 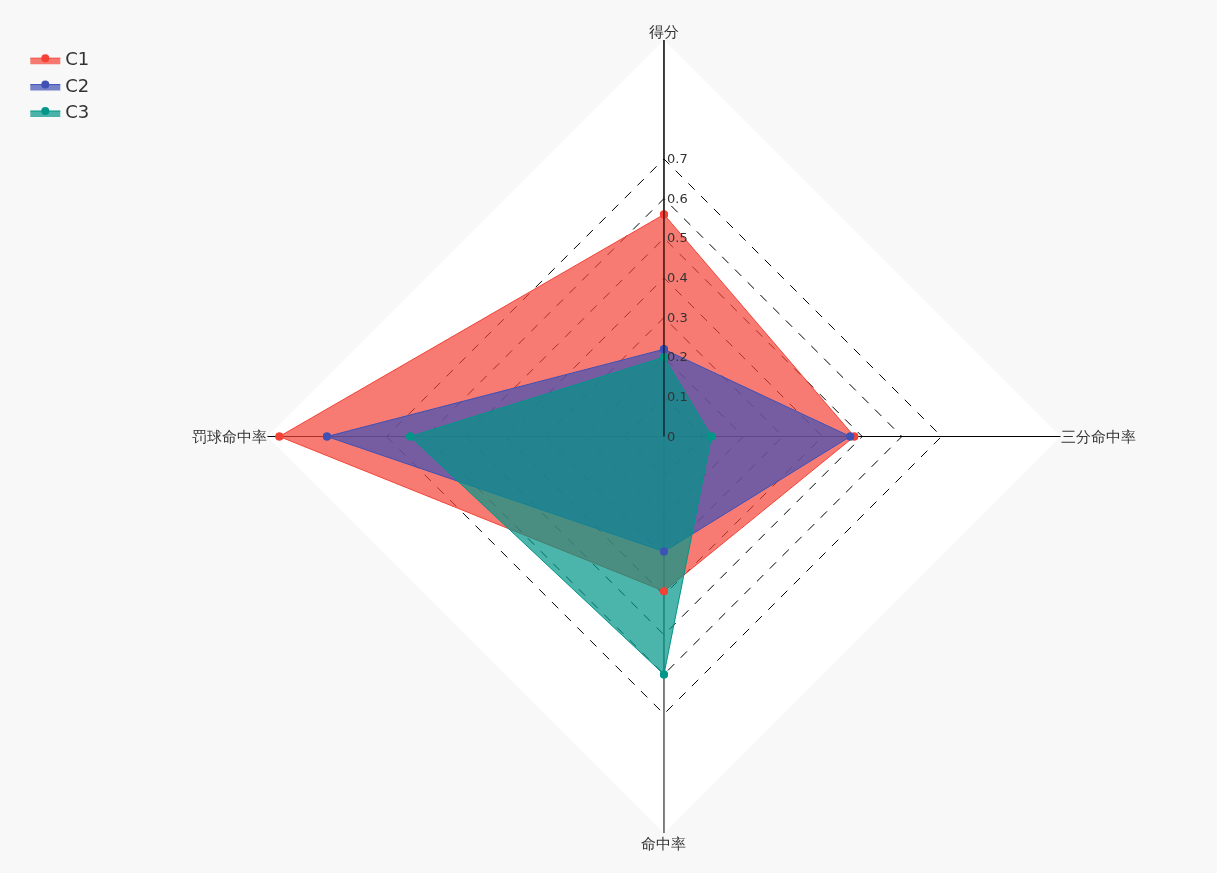 What do you see at coordinates (664, 843) in the screenshot?
I see `spoke-label: 命中率` at bounding box center [664, 843].